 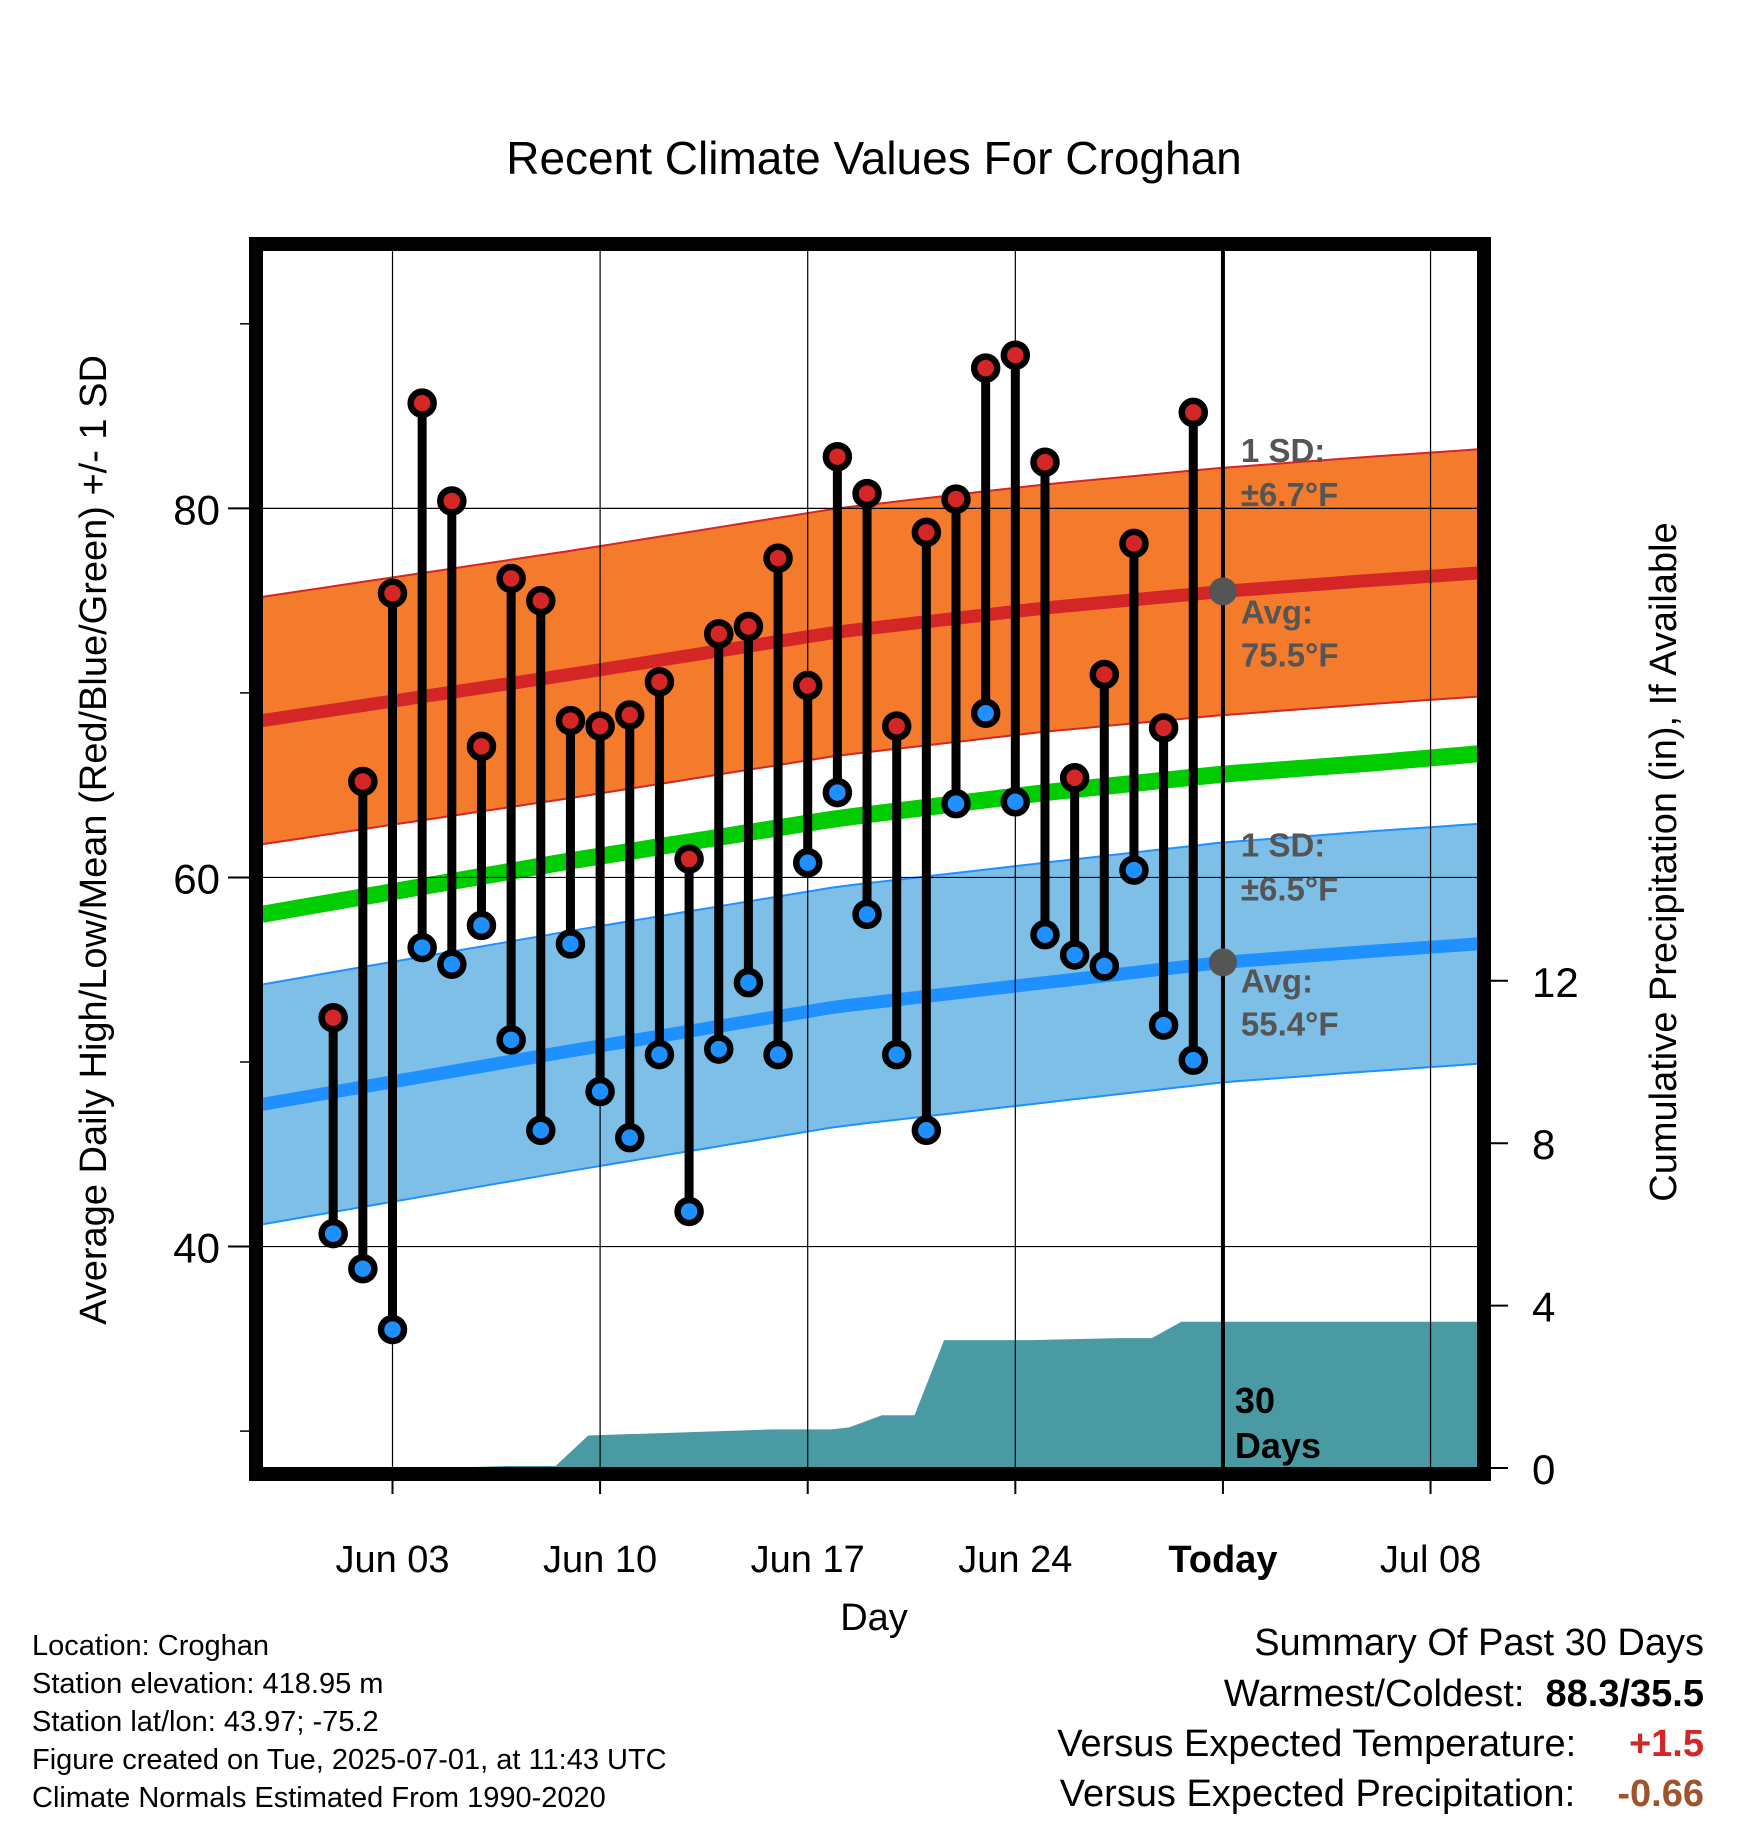 I want to click on y-tick-label: 40, so click(x=196, y=1248).